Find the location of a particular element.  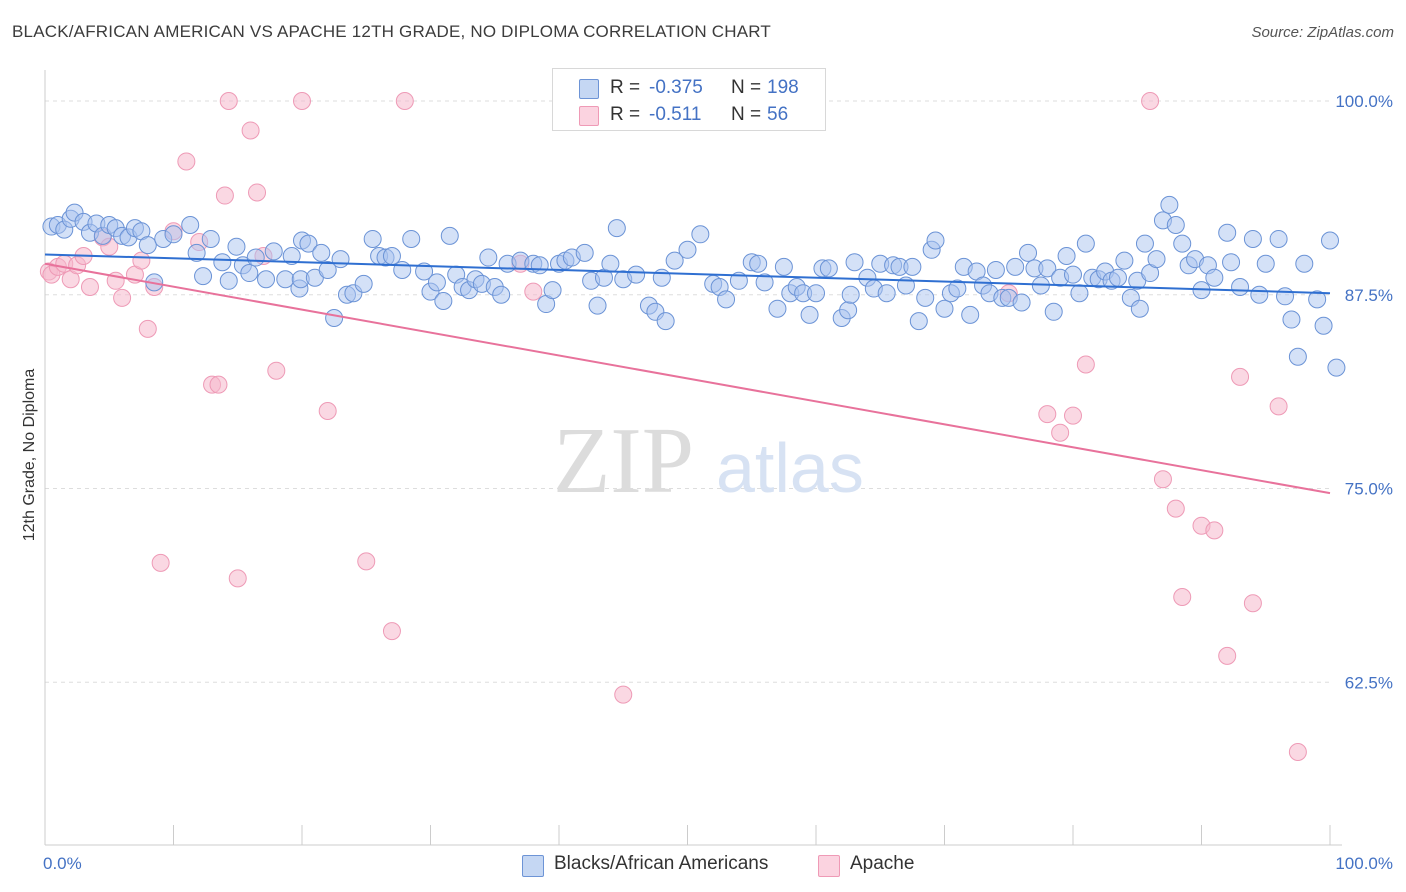

watermark-atlas: atlas is located at coordinates (790, 468).